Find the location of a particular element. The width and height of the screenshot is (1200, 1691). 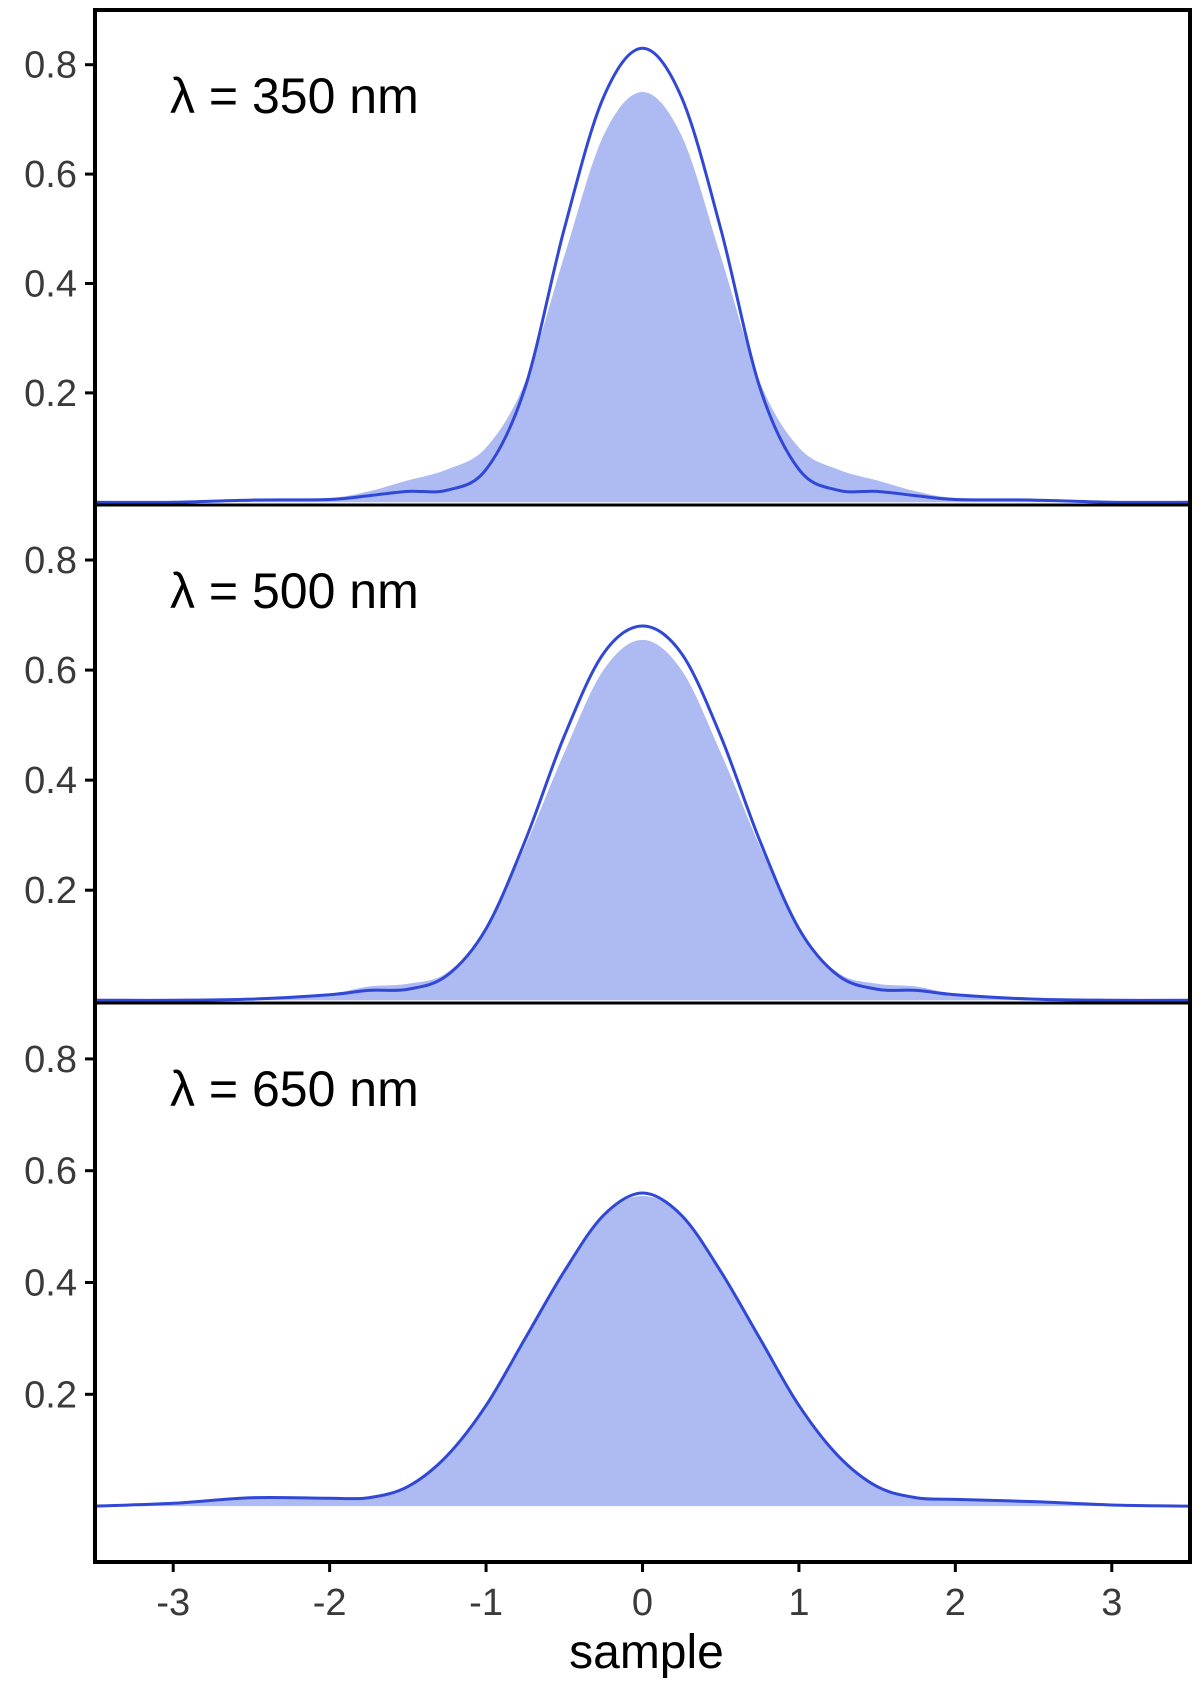

x-tick-label: -2 is located at coordinates (330, 1603).